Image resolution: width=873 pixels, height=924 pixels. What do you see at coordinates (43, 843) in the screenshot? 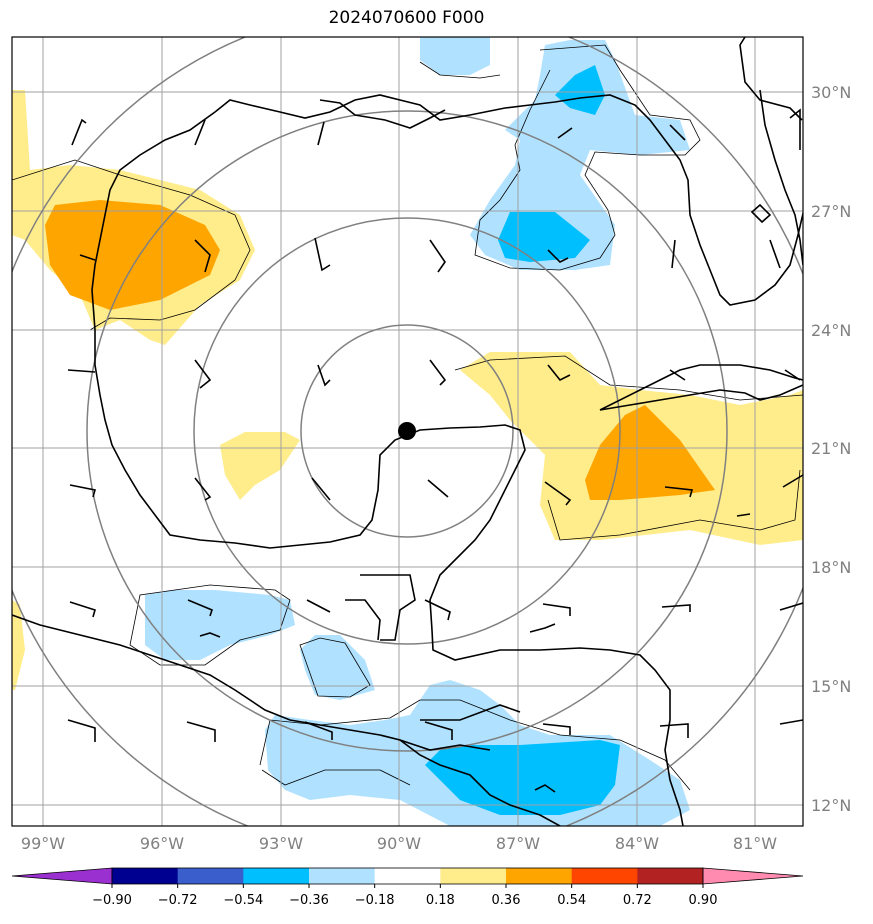
I see `lon-label: 99°W` at bounding box center [43, 843].